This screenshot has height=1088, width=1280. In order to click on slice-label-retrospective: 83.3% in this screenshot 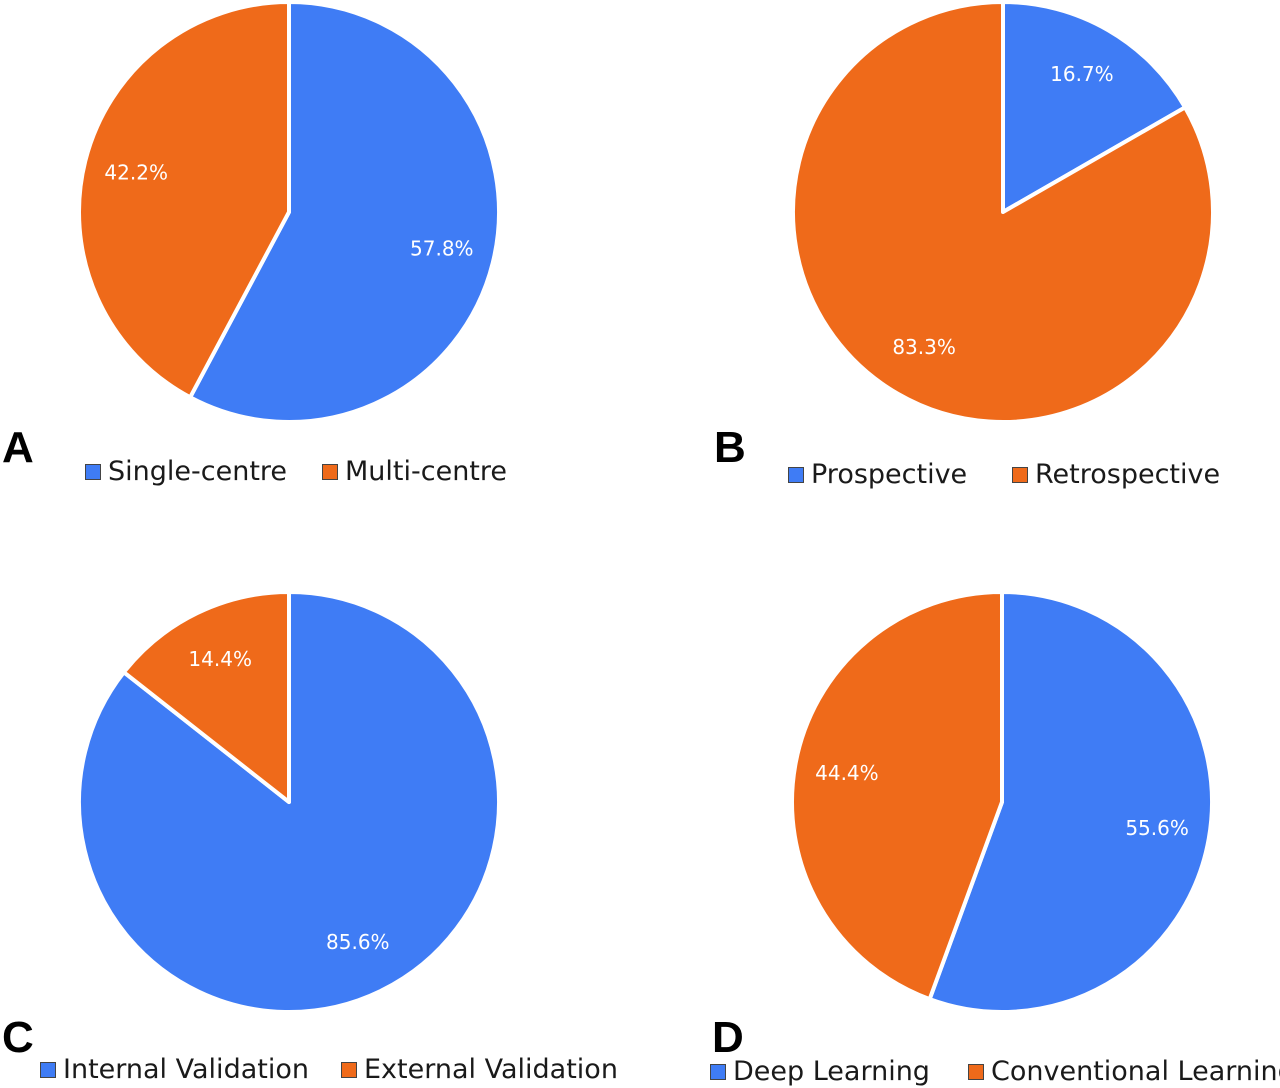, I will do `click(924, 347)`.